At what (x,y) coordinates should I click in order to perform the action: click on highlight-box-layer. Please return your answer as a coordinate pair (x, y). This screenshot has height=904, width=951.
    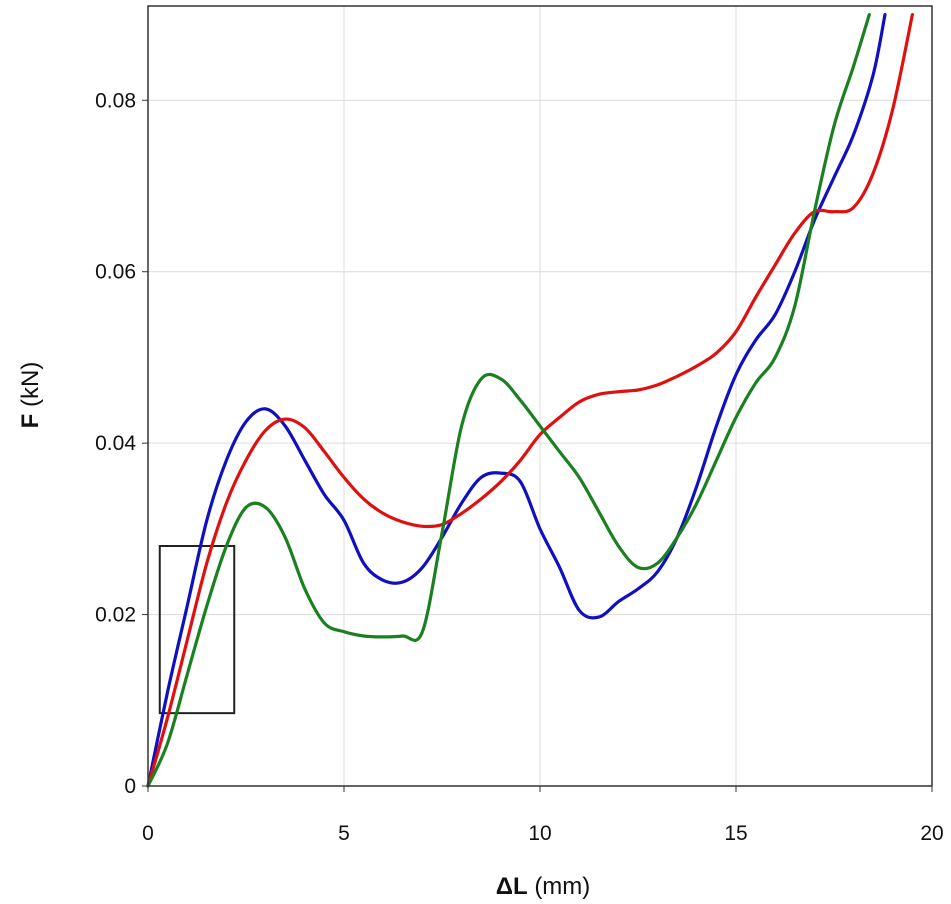
    Looking at the image, I should click on (197, 630).